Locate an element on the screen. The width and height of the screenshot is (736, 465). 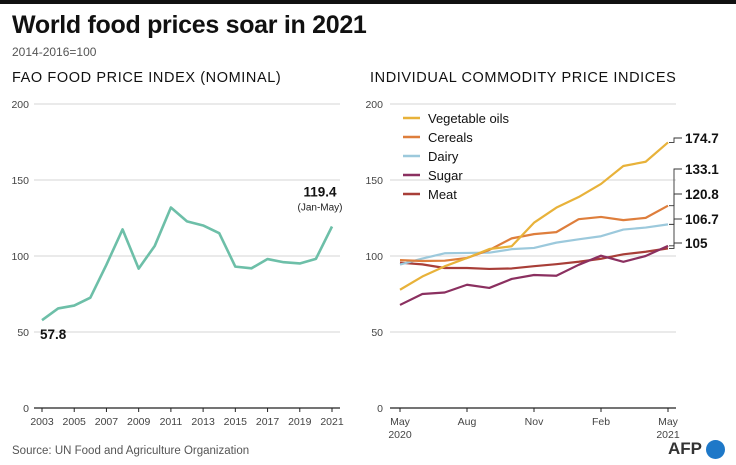
legend-label-dairy: Dairy is located at coordinates (443, 156).